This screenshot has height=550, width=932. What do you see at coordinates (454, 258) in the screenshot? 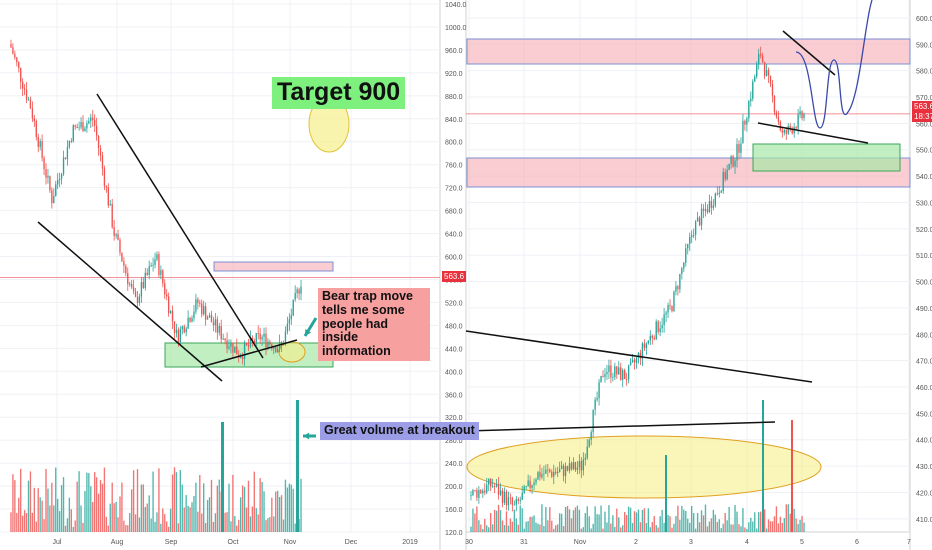
I see `y-tick-label: 600.0` at bounding box center [454, 258].